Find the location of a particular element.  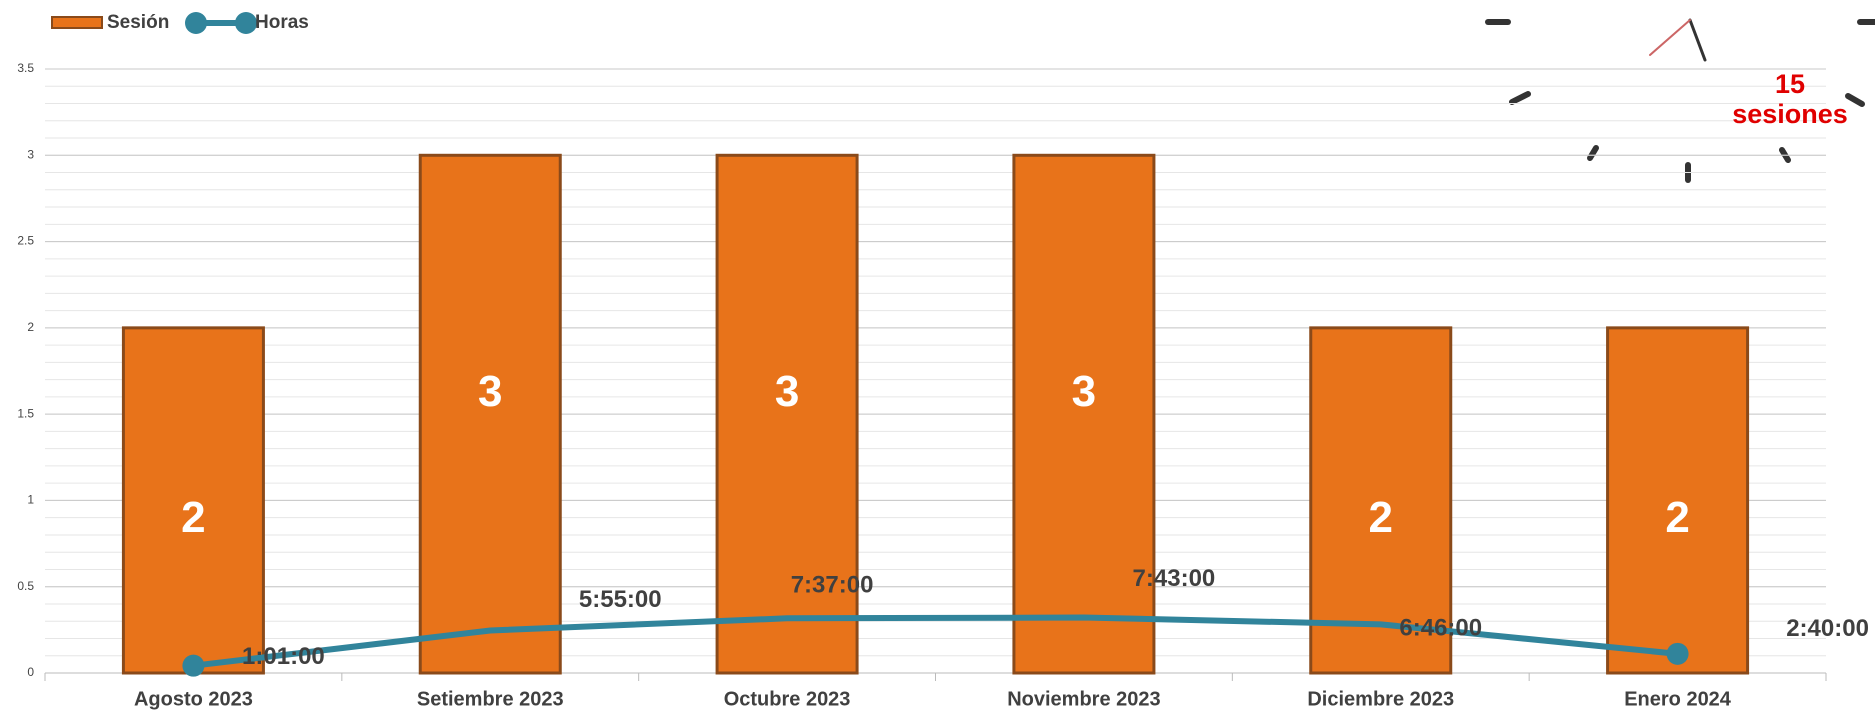

line-label: 2:40:00 is located at coordinates (1827, 628).